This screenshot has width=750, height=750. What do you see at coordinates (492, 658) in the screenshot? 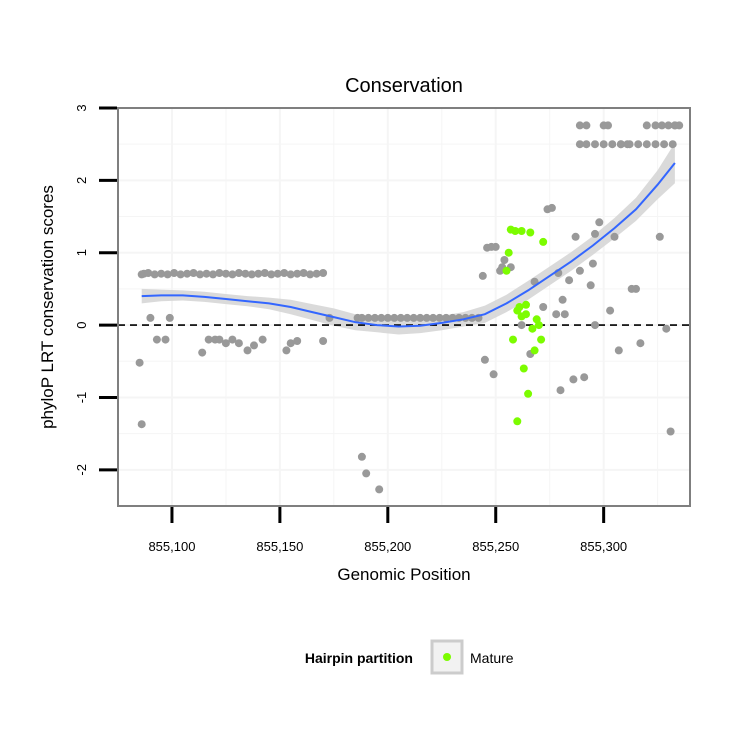
I see `legend-entry-mature-label: Mature` at bounding box center [492, 658].